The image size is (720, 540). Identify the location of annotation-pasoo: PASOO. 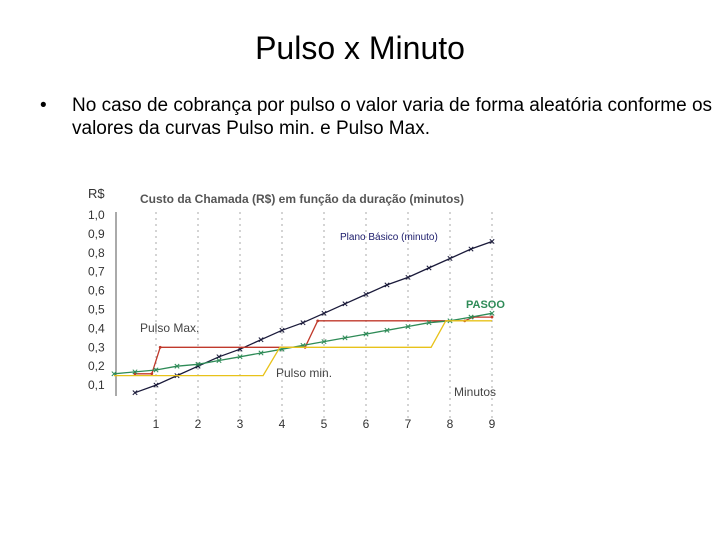
(485, 305).